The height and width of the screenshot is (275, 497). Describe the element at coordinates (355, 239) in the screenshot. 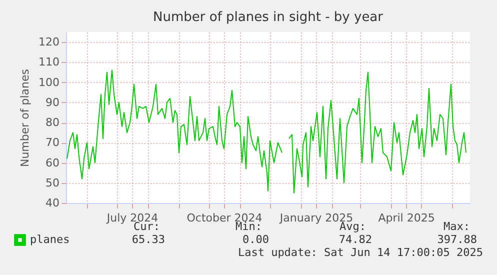

I see `text: 74.82` at that location.